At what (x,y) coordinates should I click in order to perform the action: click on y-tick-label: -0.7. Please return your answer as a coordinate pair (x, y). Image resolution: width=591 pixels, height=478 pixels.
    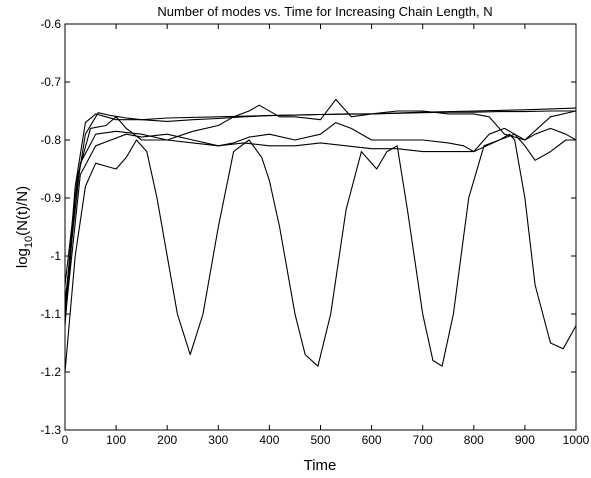
    Looking at the image, I should click on (50, 82).